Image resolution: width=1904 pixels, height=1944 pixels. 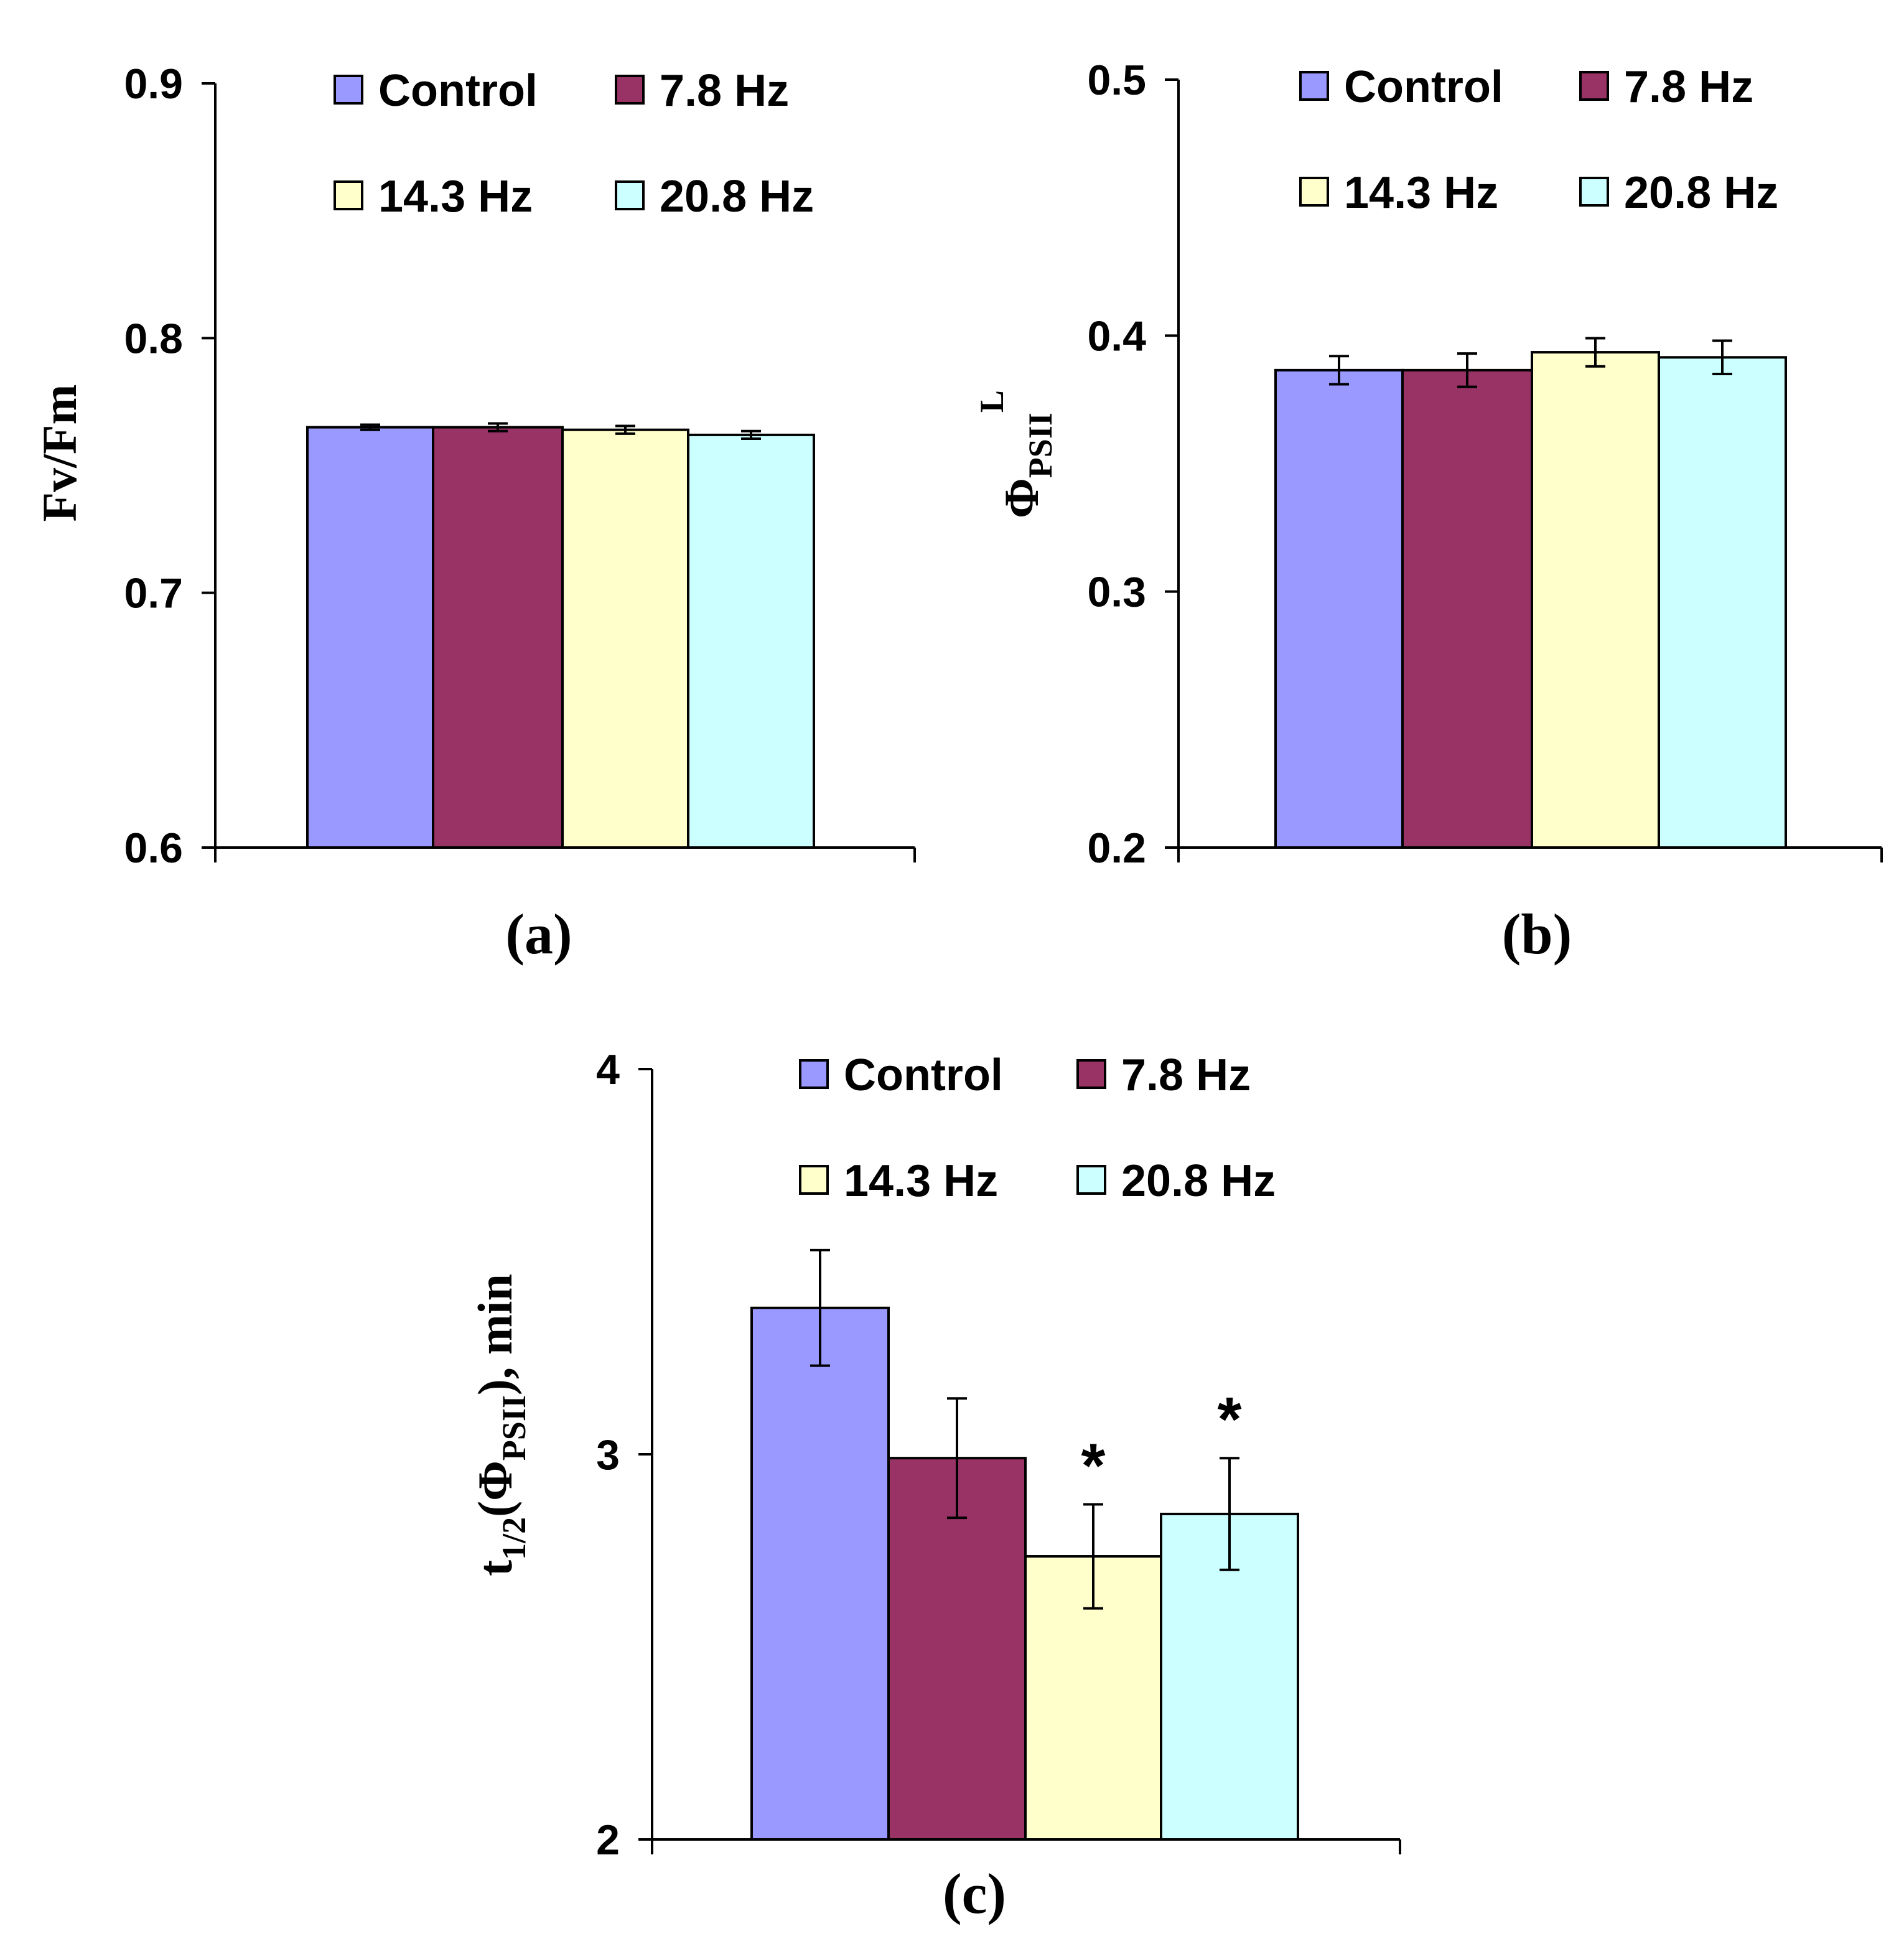 I want to click on panel-c-legend-swatch-20-8-hz, so click(x=1091, y=1180).